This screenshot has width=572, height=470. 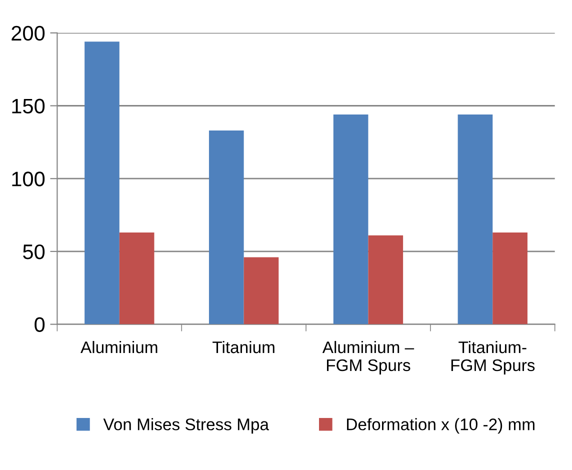 What do you see at coordinates (28, 106) in the screenshot?
I see `y-tick-label: 150` at bounding box center [28, 106].